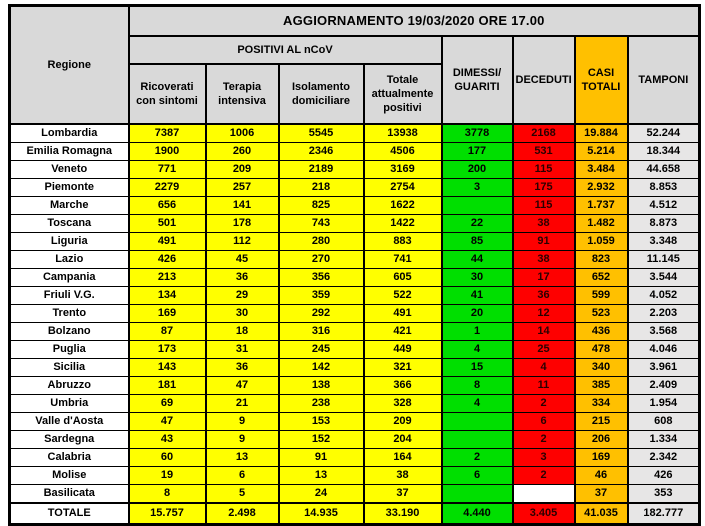 This screenshot has height=526, width=705. What do you see at coordinates (543, 494) in the screenshot?
I see `cell-deceduti` at bounding box center [543, 494].